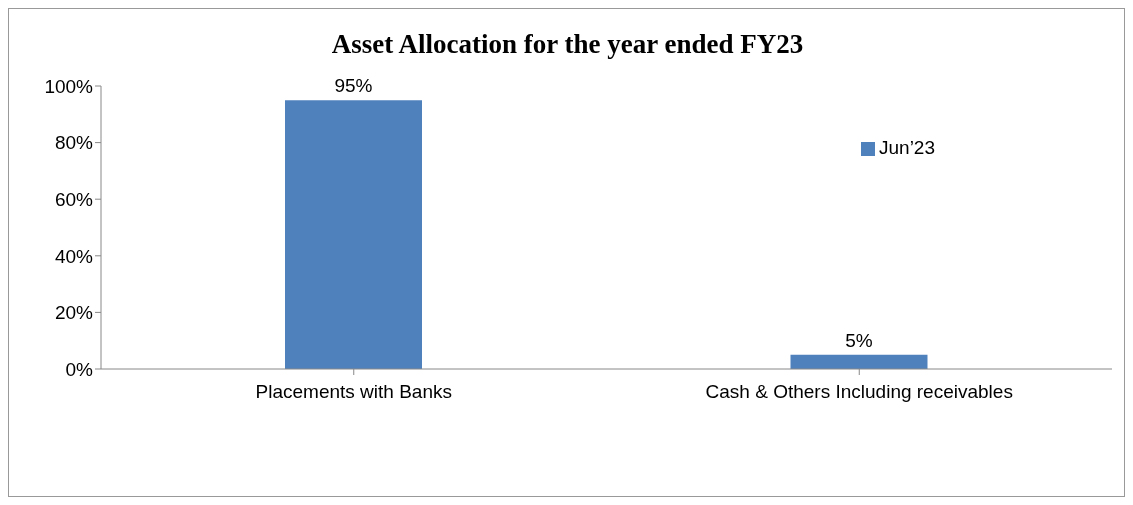 This screenshot has width=1133, height=505. I want to click on x-tick-label: Cash & Others Including receivables, so click(859, 392).